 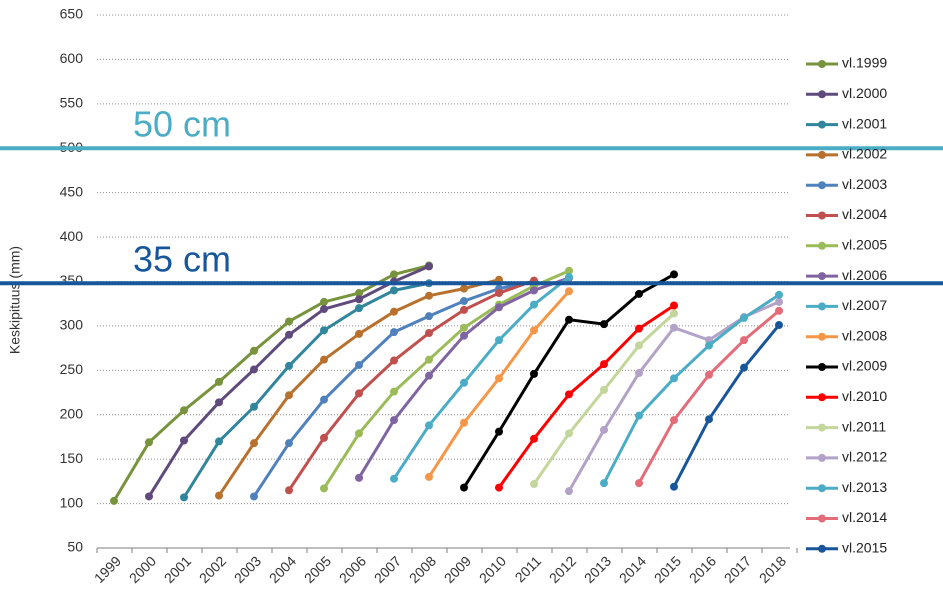 What do you see at coordinates (492, 569) in the screenshot?
I see `x-tick-label: 2010` at bounding box center [492, 569].